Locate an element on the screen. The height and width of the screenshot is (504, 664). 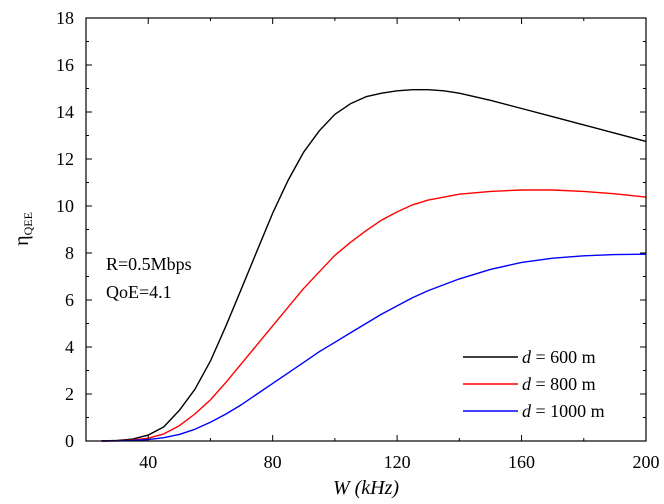
x-axis-unit: (kHz) is located at coordinates (377, 488).